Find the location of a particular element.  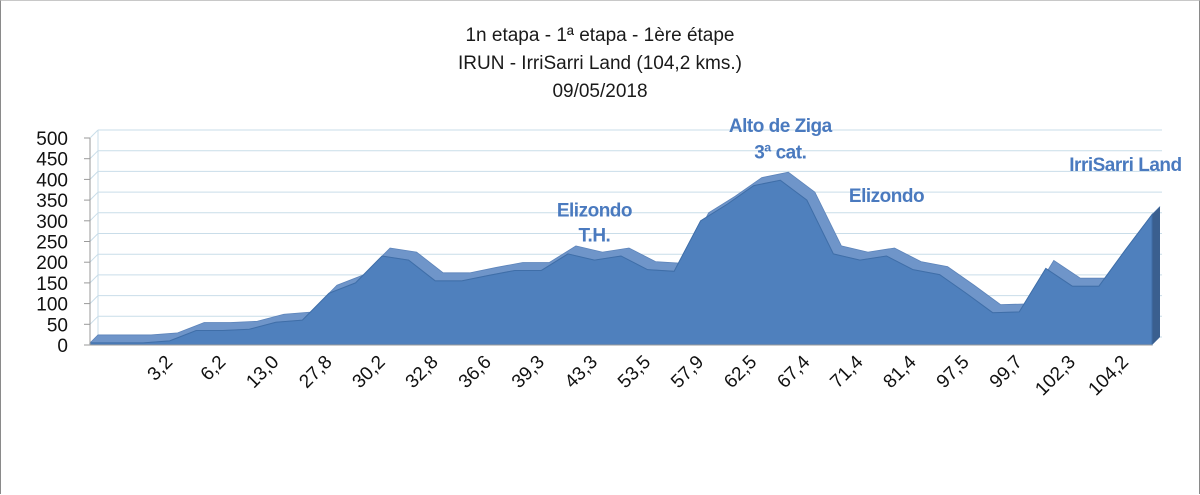

title-line-3: 09/05/2018 is located at coordinates (600, 91).